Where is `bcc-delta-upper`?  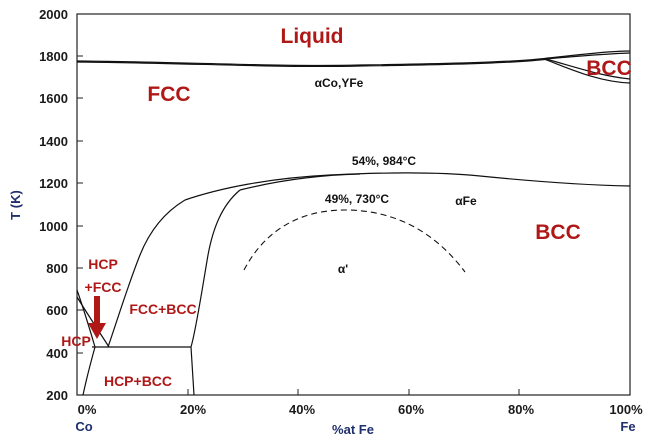
bcc-delta-upper is located at coordinates (587, 56).